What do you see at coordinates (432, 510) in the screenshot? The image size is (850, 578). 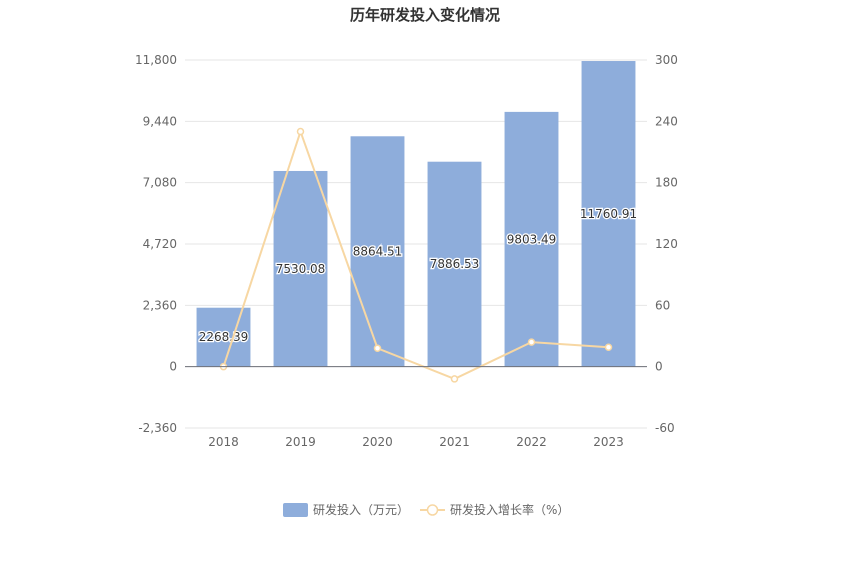 I see `legend-line-marker` at bounding box center [432, 510].